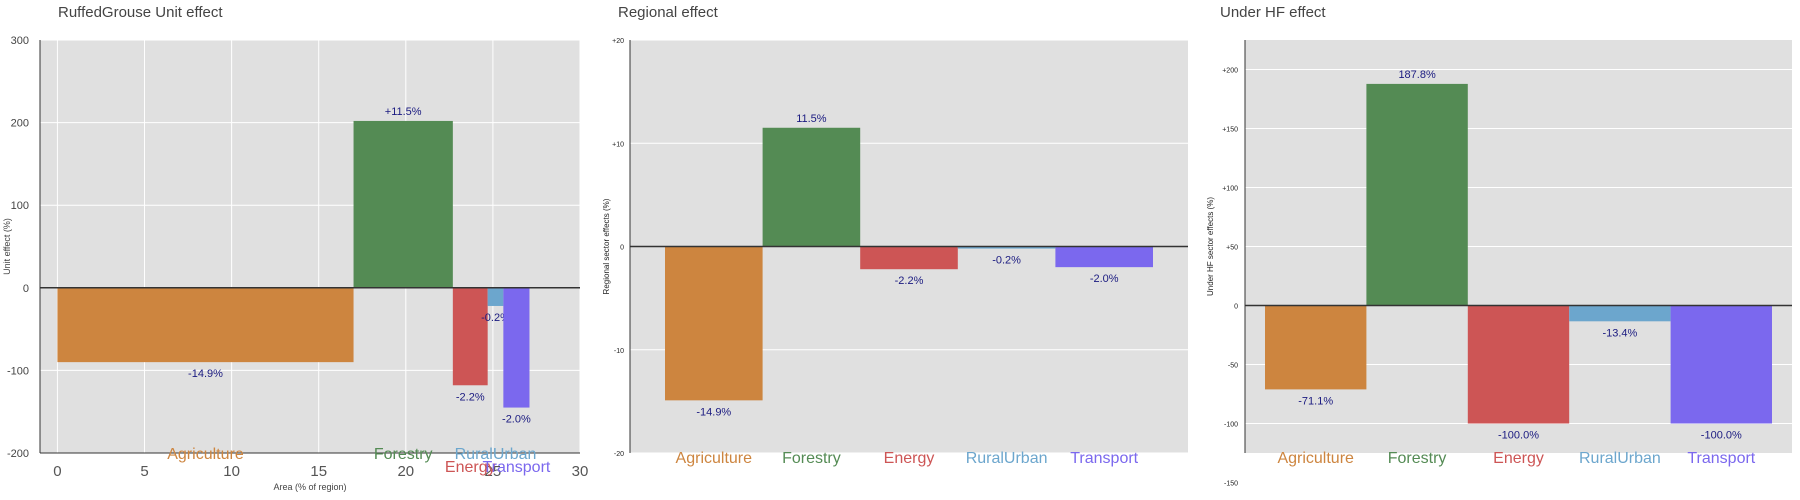 This screenshot has width=1800, height=500. I want to click on y-tick-label: -20, so click(619, 454).